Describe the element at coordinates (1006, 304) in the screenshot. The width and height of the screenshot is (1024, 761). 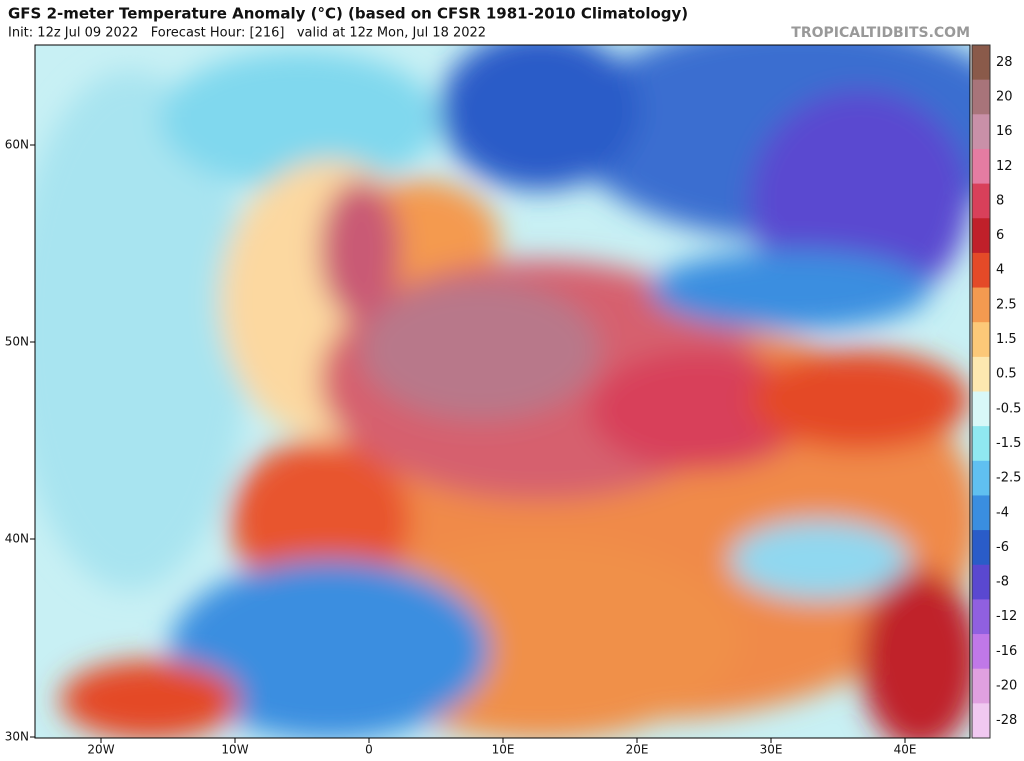
I see `colorbar-label: 2.5` at that location.